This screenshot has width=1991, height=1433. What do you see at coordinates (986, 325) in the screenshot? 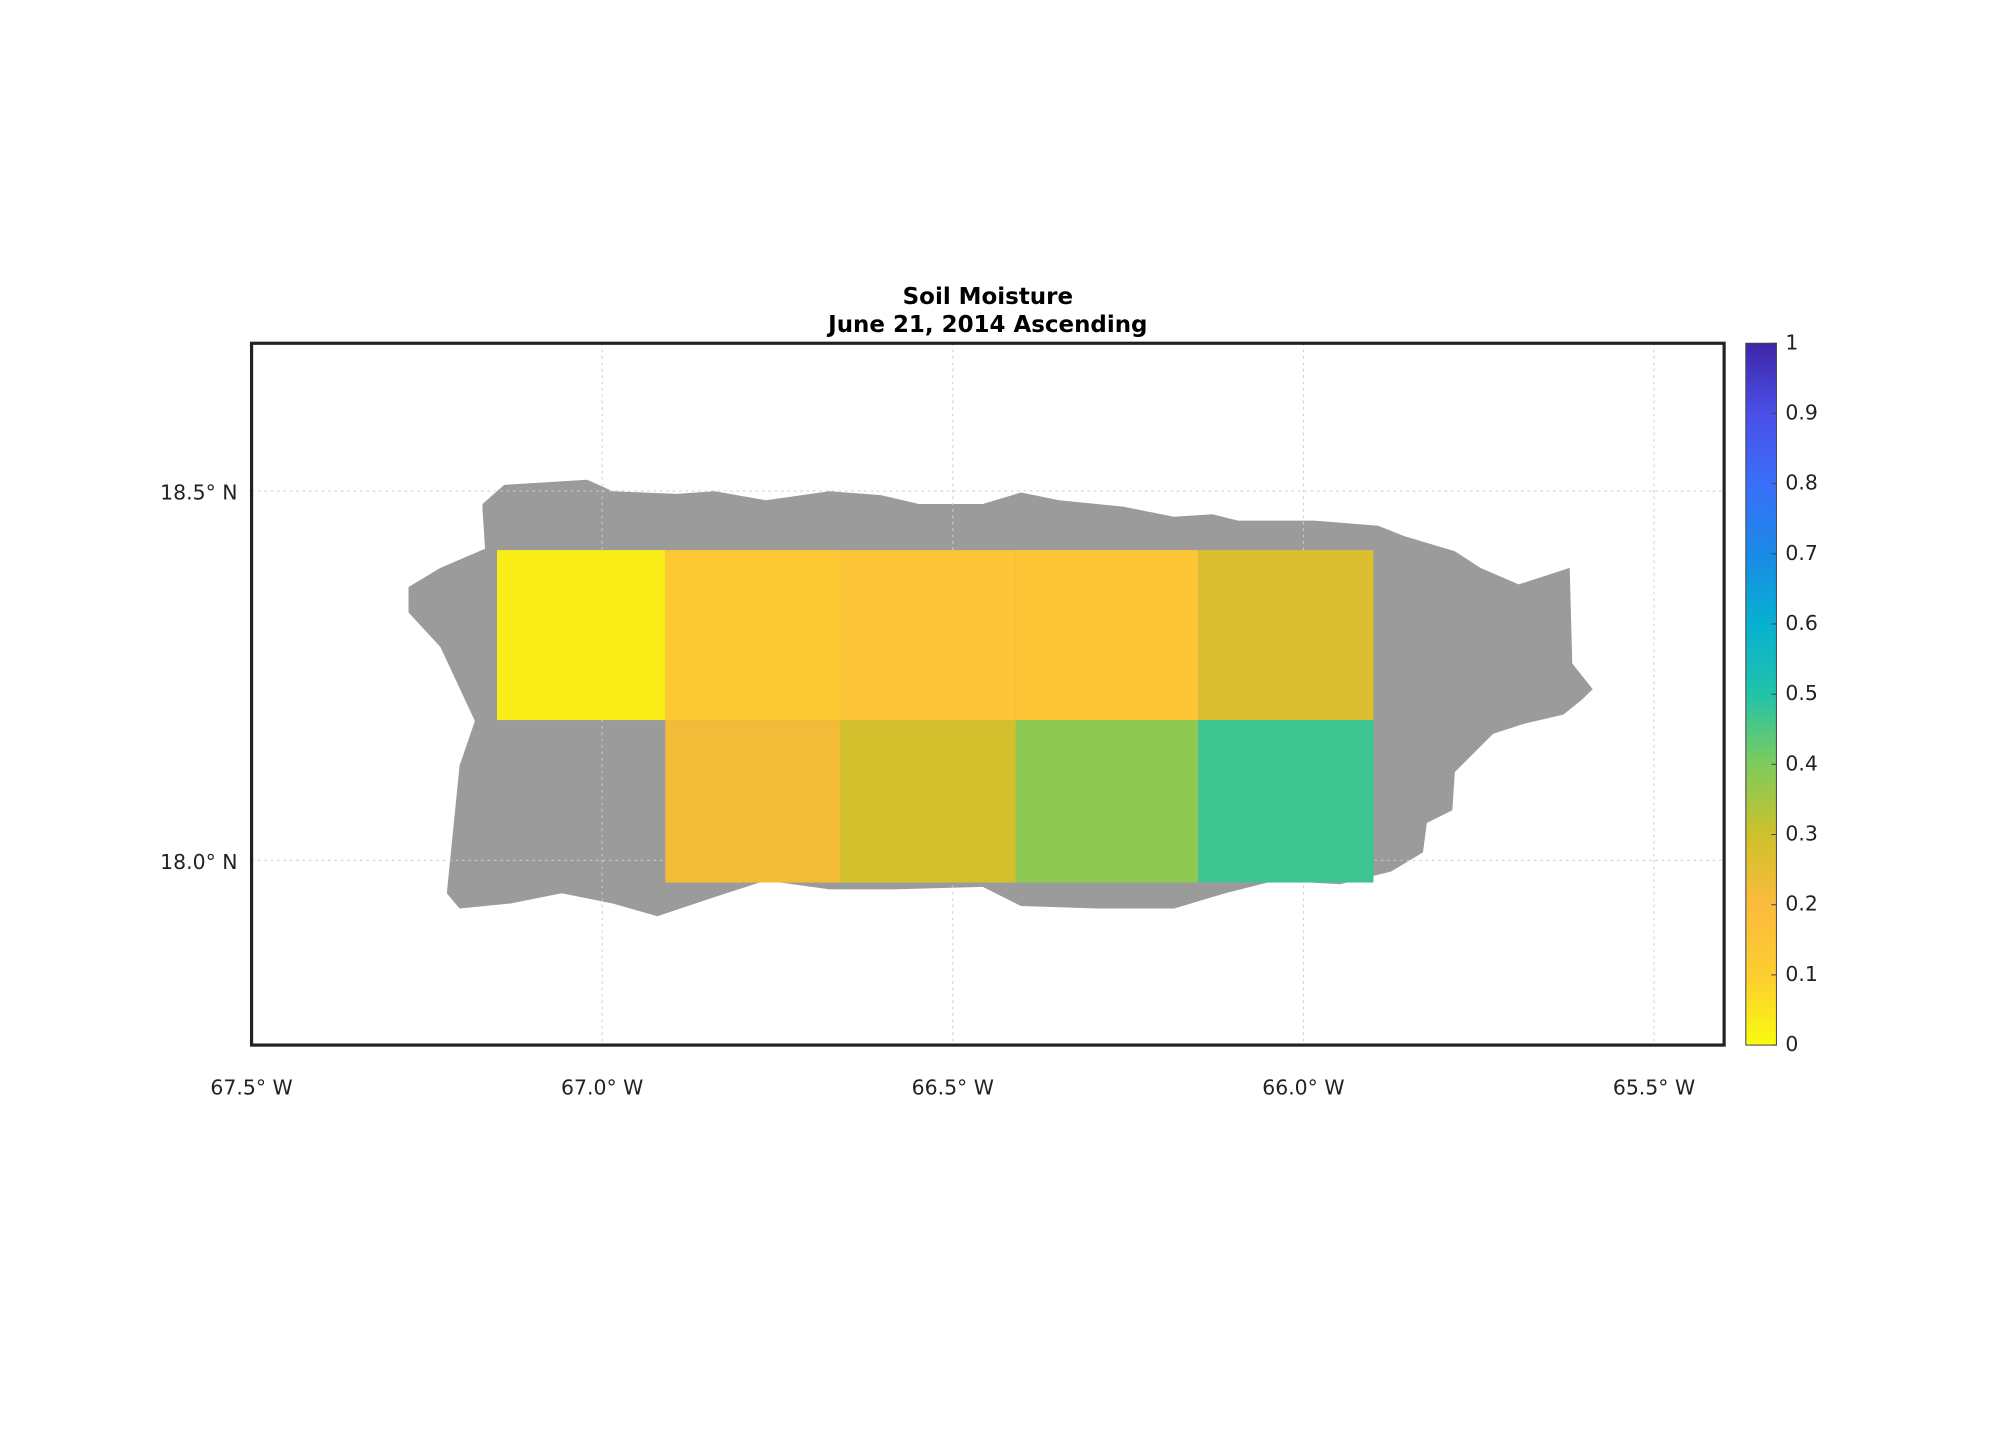
I see `map-subtitle: June 21, 2014 Ascending` at bounding box center [986, 325].